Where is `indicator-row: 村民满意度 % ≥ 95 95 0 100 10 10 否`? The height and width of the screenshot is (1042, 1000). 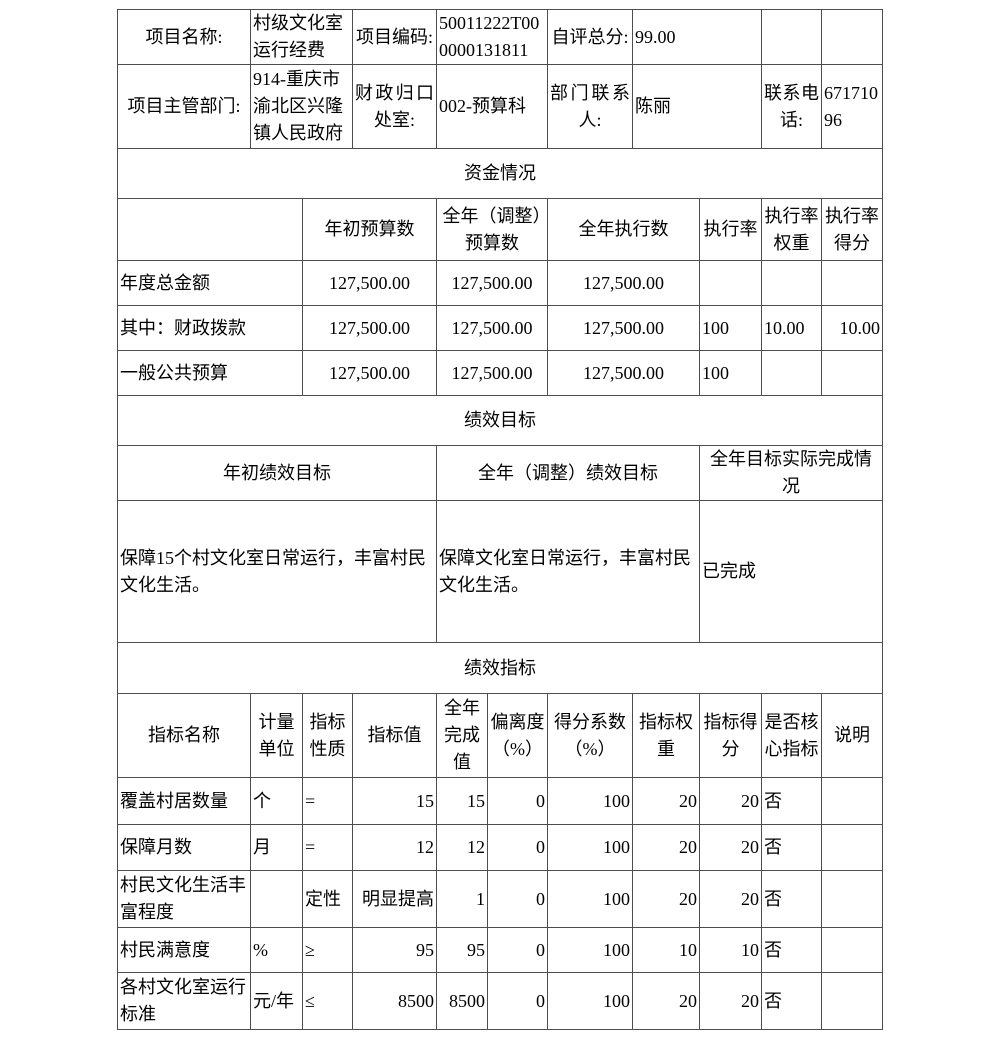 indicator-row: 村民满意度 % ≥ 95 95 0 100 10 10 否 is located at coordinates (499, 950).